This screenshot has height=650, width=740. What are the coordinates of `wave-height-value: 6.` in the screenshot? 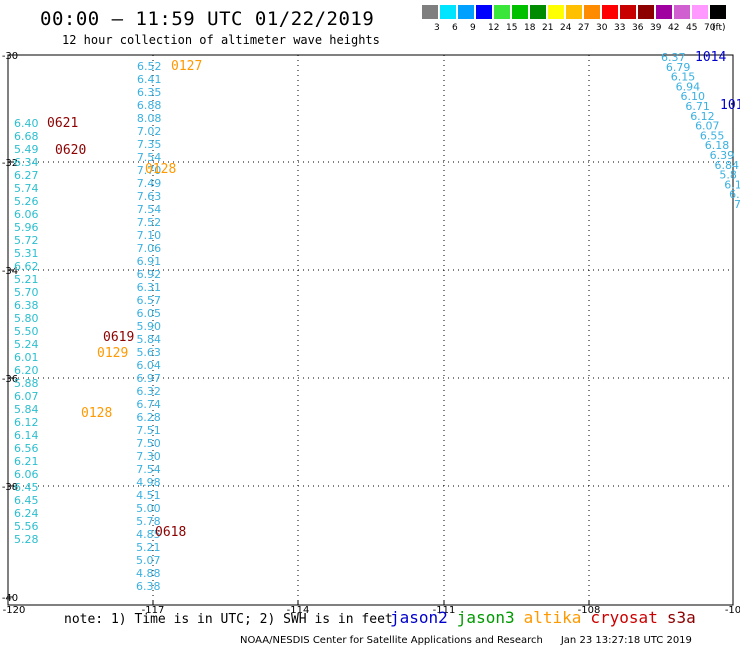 It's located at (734, 194).